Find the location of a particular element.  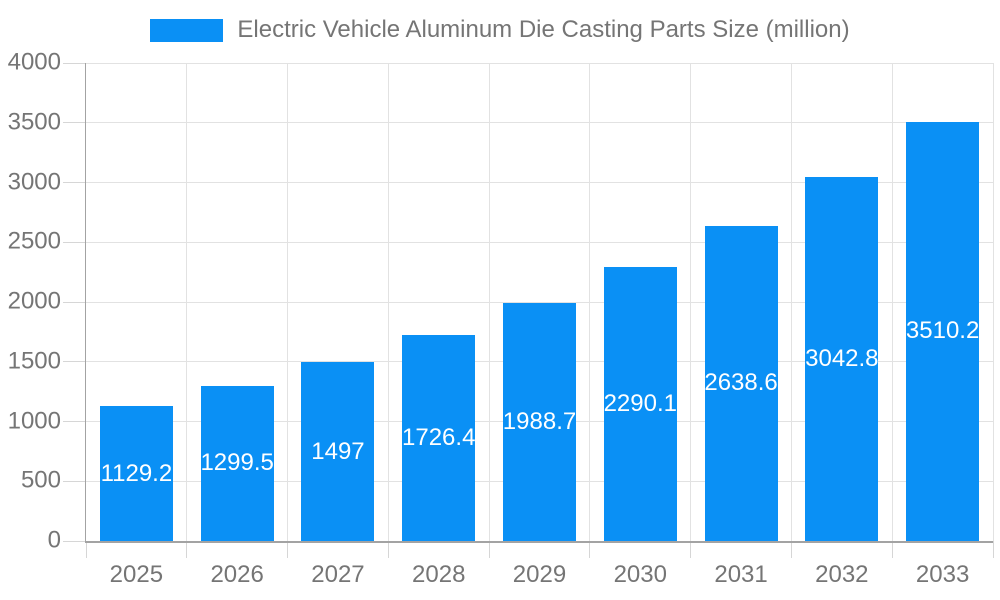

bar-value-label: 3042.8 is located at coordinates (842, 359).